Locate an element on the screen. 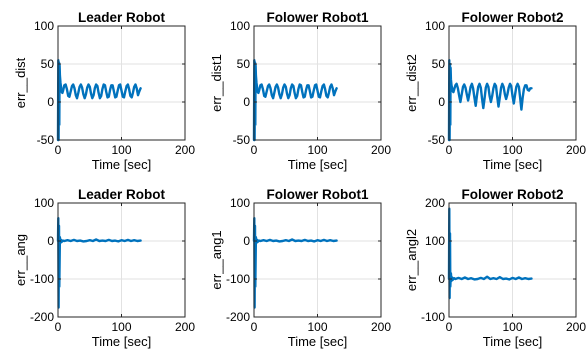  y-axis-label: err__dist1 is located at coordinates (216, 83).